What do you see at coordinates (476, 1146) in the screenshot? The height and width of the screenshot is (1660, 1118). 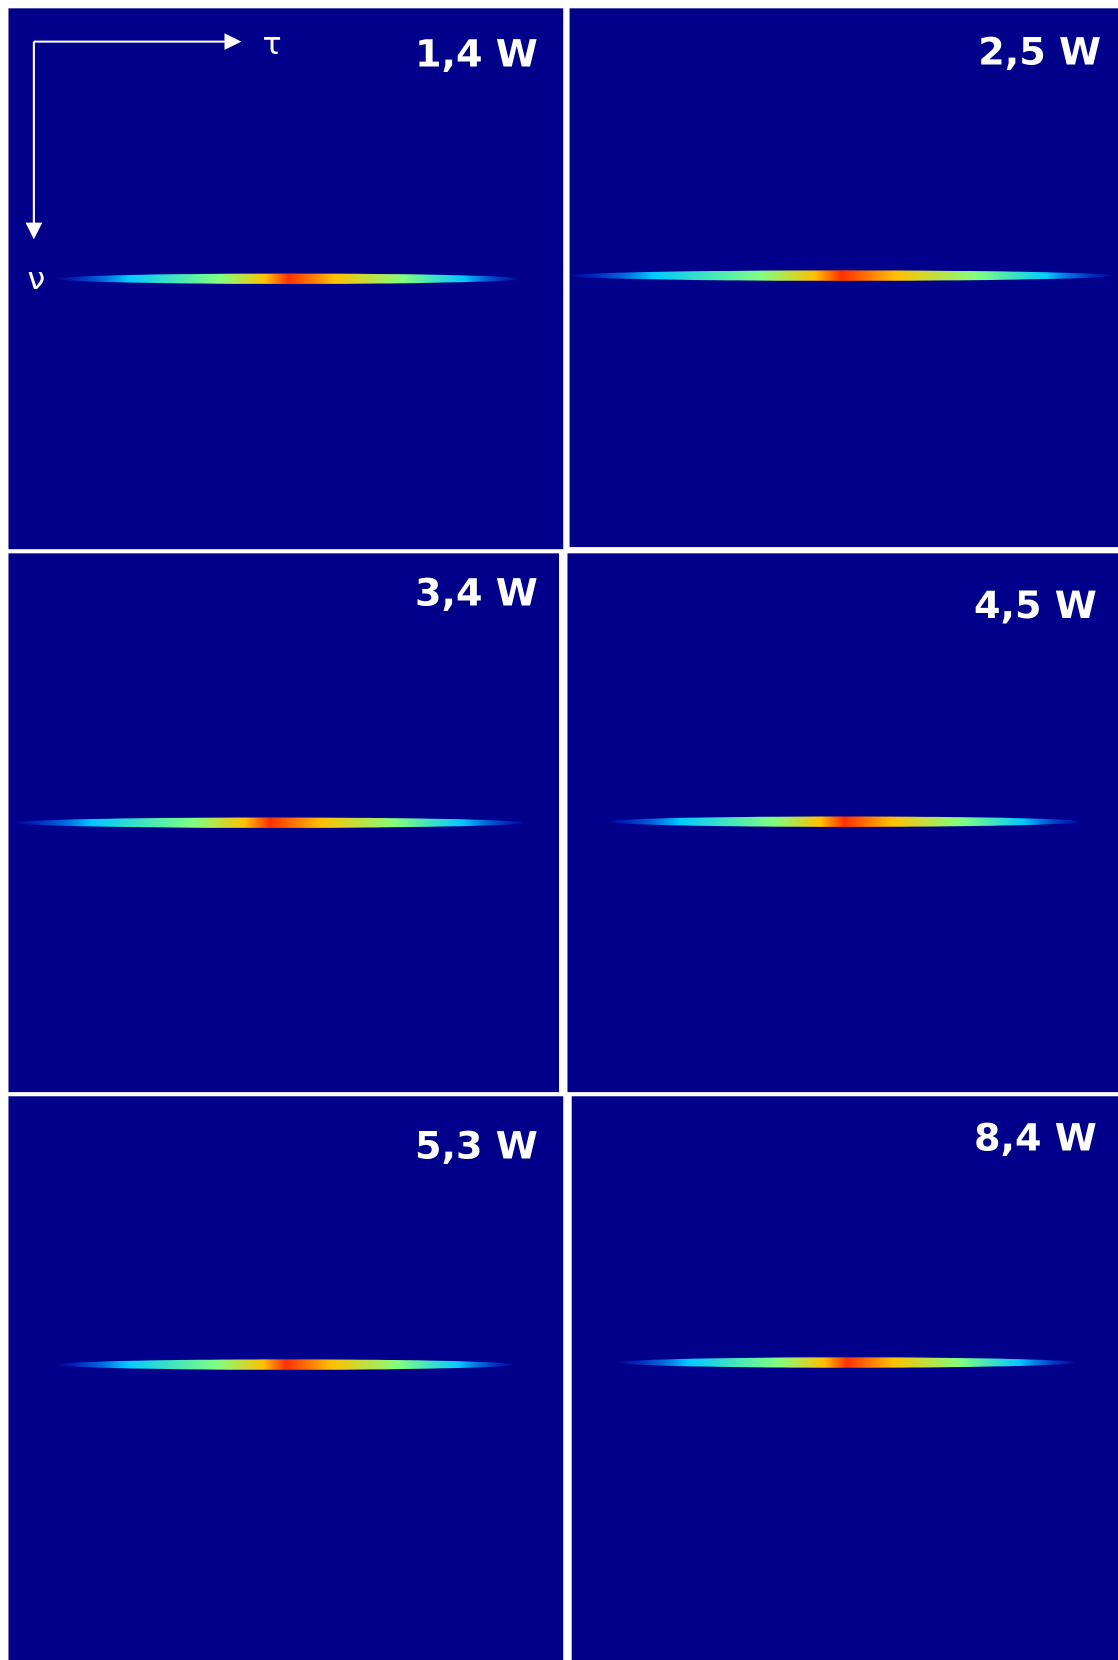 I see `panel-label: 5,3 W` at bounding box center [476, 1146].